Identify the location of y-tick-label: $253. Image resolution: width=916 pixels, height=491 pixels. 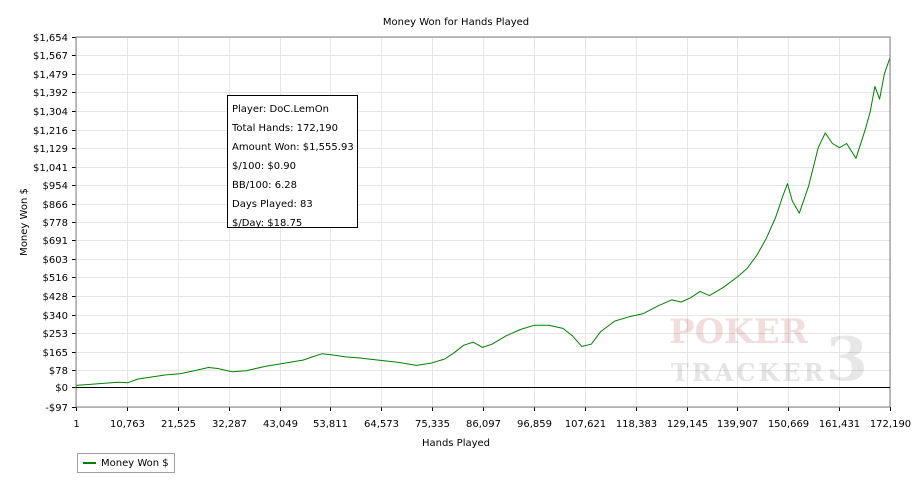
(55, 334).